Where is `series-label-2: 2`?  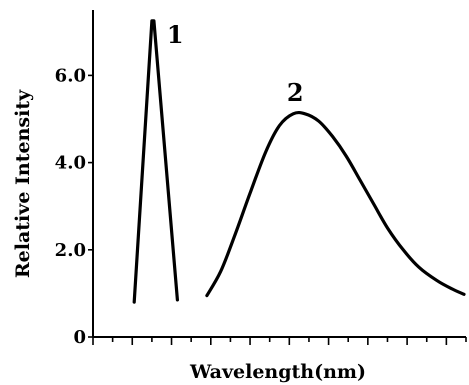 series-label-2: 2 is located at coordinates (295, 92).